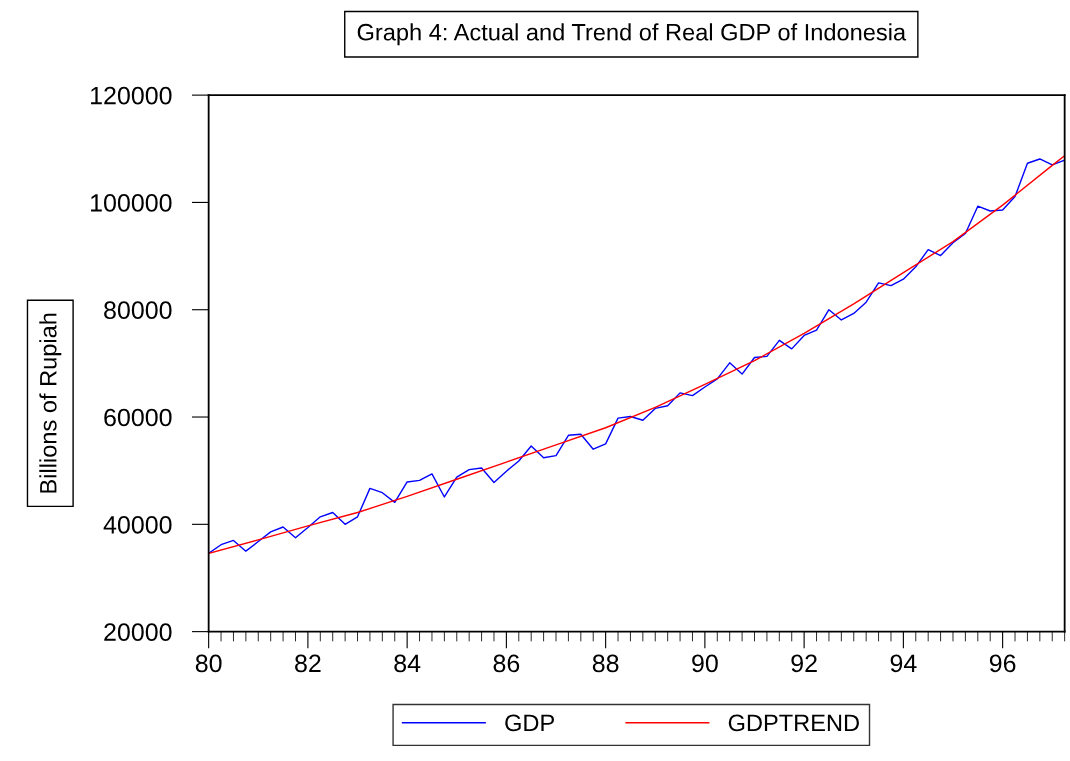 The image size is (1070, 761). What do you see at coordinates (138, 417) in the screenshot?
I see `y-tick-label: 60000` at bounding box center [138, 417].